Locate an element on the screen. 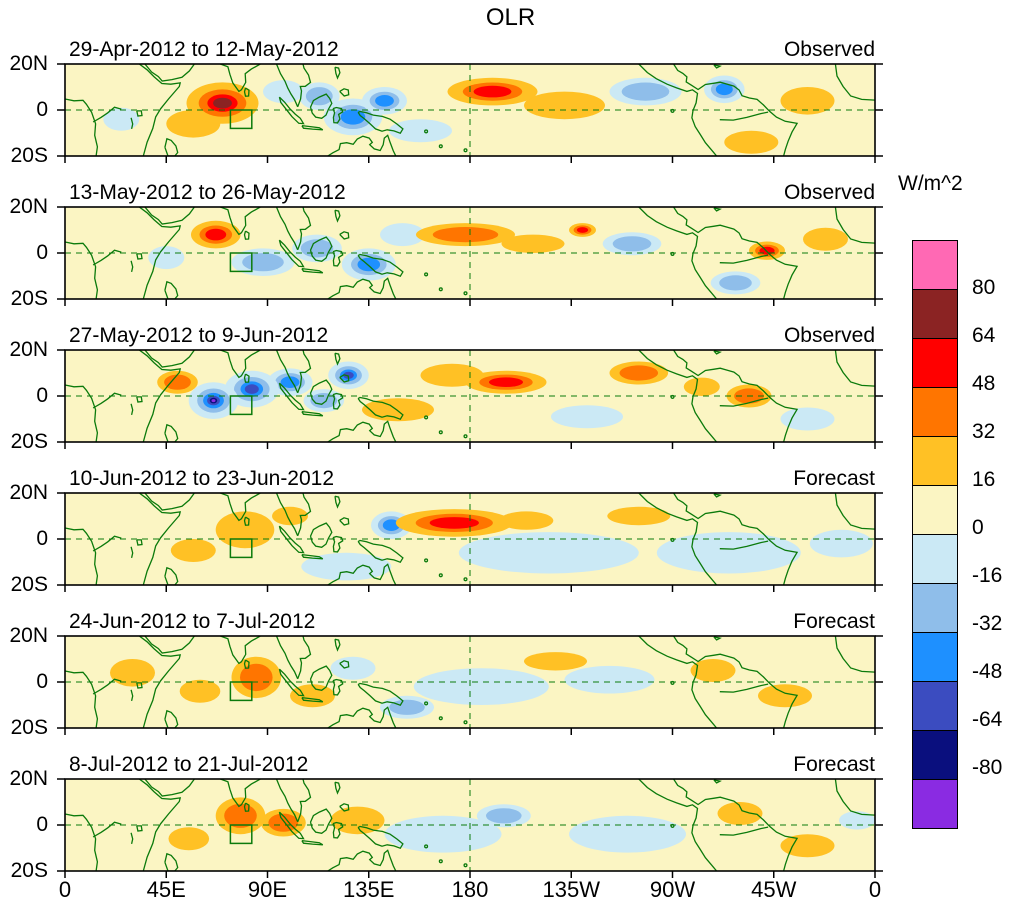 Image resolution: width=1021 pixels, height=920 pixels. colorbar-tick-label: -16 is located at coordinates (987, 575).